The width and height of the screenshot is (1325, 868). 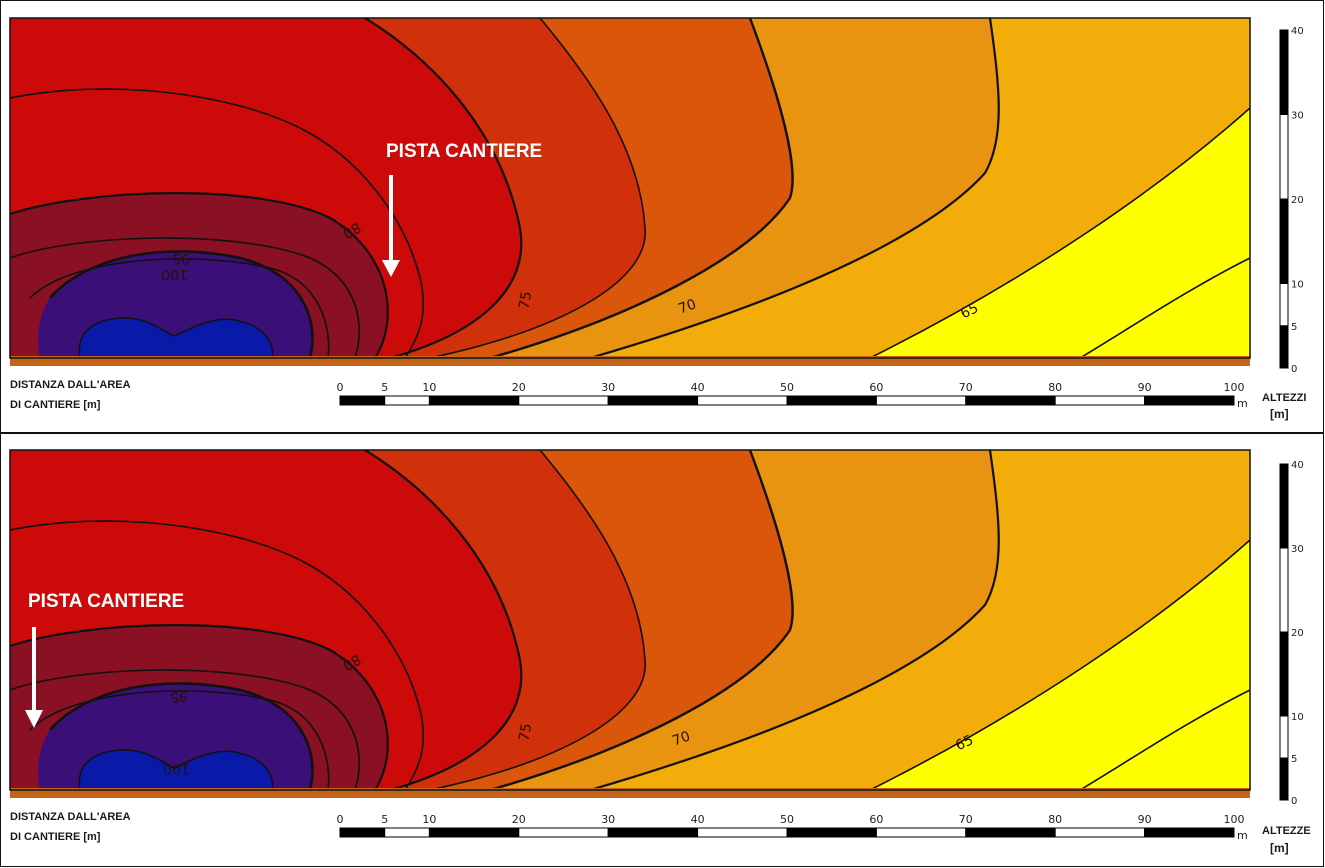 I want to click on contour-label: 100, so click(x=174, y=274).